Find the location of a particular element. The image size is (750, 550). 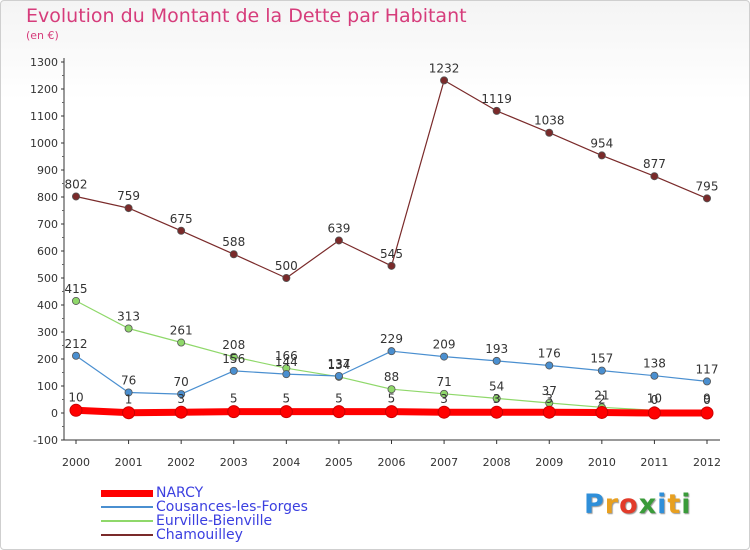

x-tick-label: 2004 is located at coordinates (286, 462).